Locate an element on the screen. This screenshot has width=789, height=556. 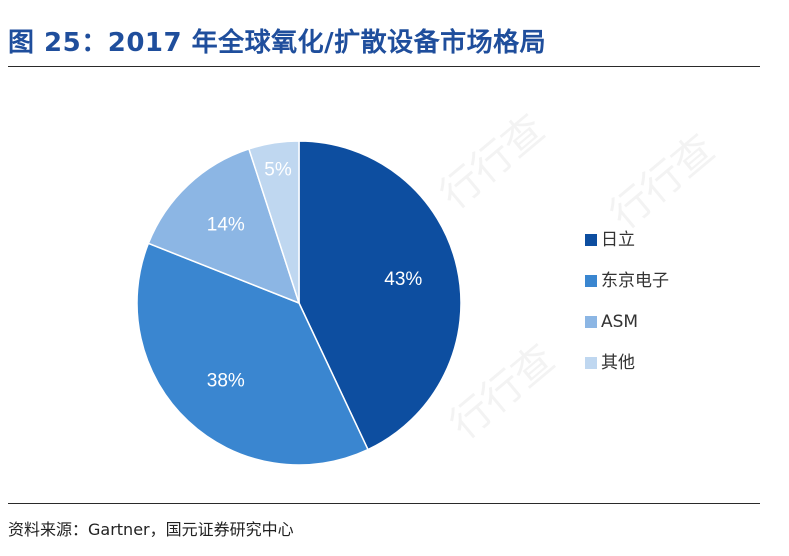
pie-labels: 43% 38% 14% 5% is located at coordinates (315, 276).